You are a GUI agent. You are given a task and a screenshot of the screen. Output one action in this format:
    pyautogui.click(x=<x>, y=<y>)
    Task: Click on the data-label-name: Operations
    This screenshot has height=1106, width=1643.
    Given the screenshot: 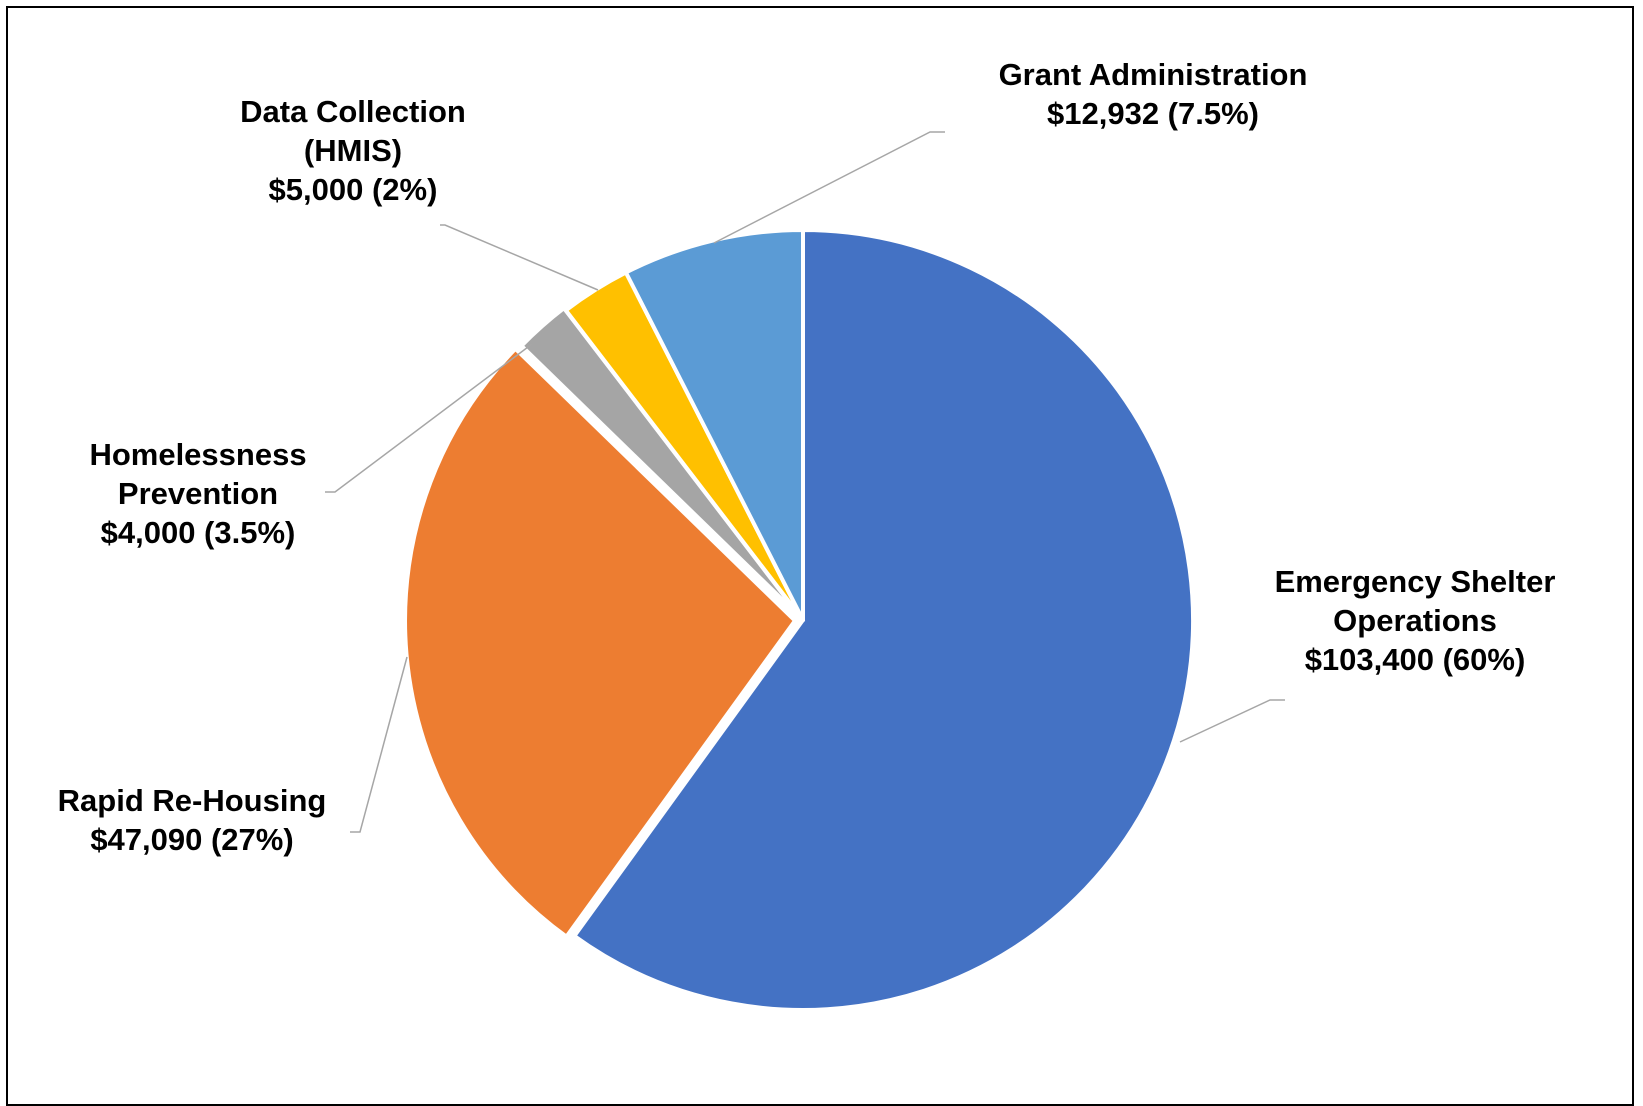 What is the action you would take?
    pyautogui.click(x=1415, y=620)
    